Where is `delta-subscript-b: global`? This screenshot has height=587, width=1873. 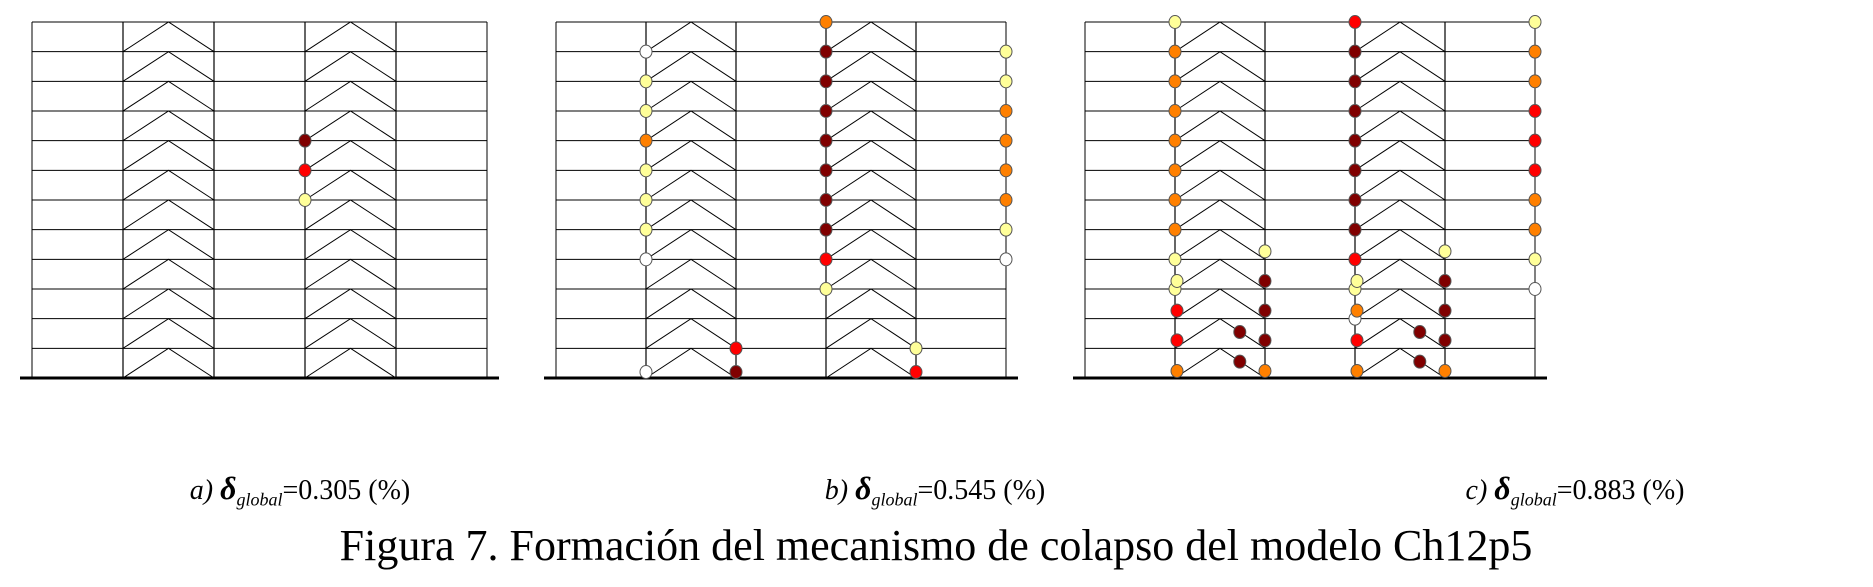 delta-subscript-b: global is located at coordinates (894, 499).